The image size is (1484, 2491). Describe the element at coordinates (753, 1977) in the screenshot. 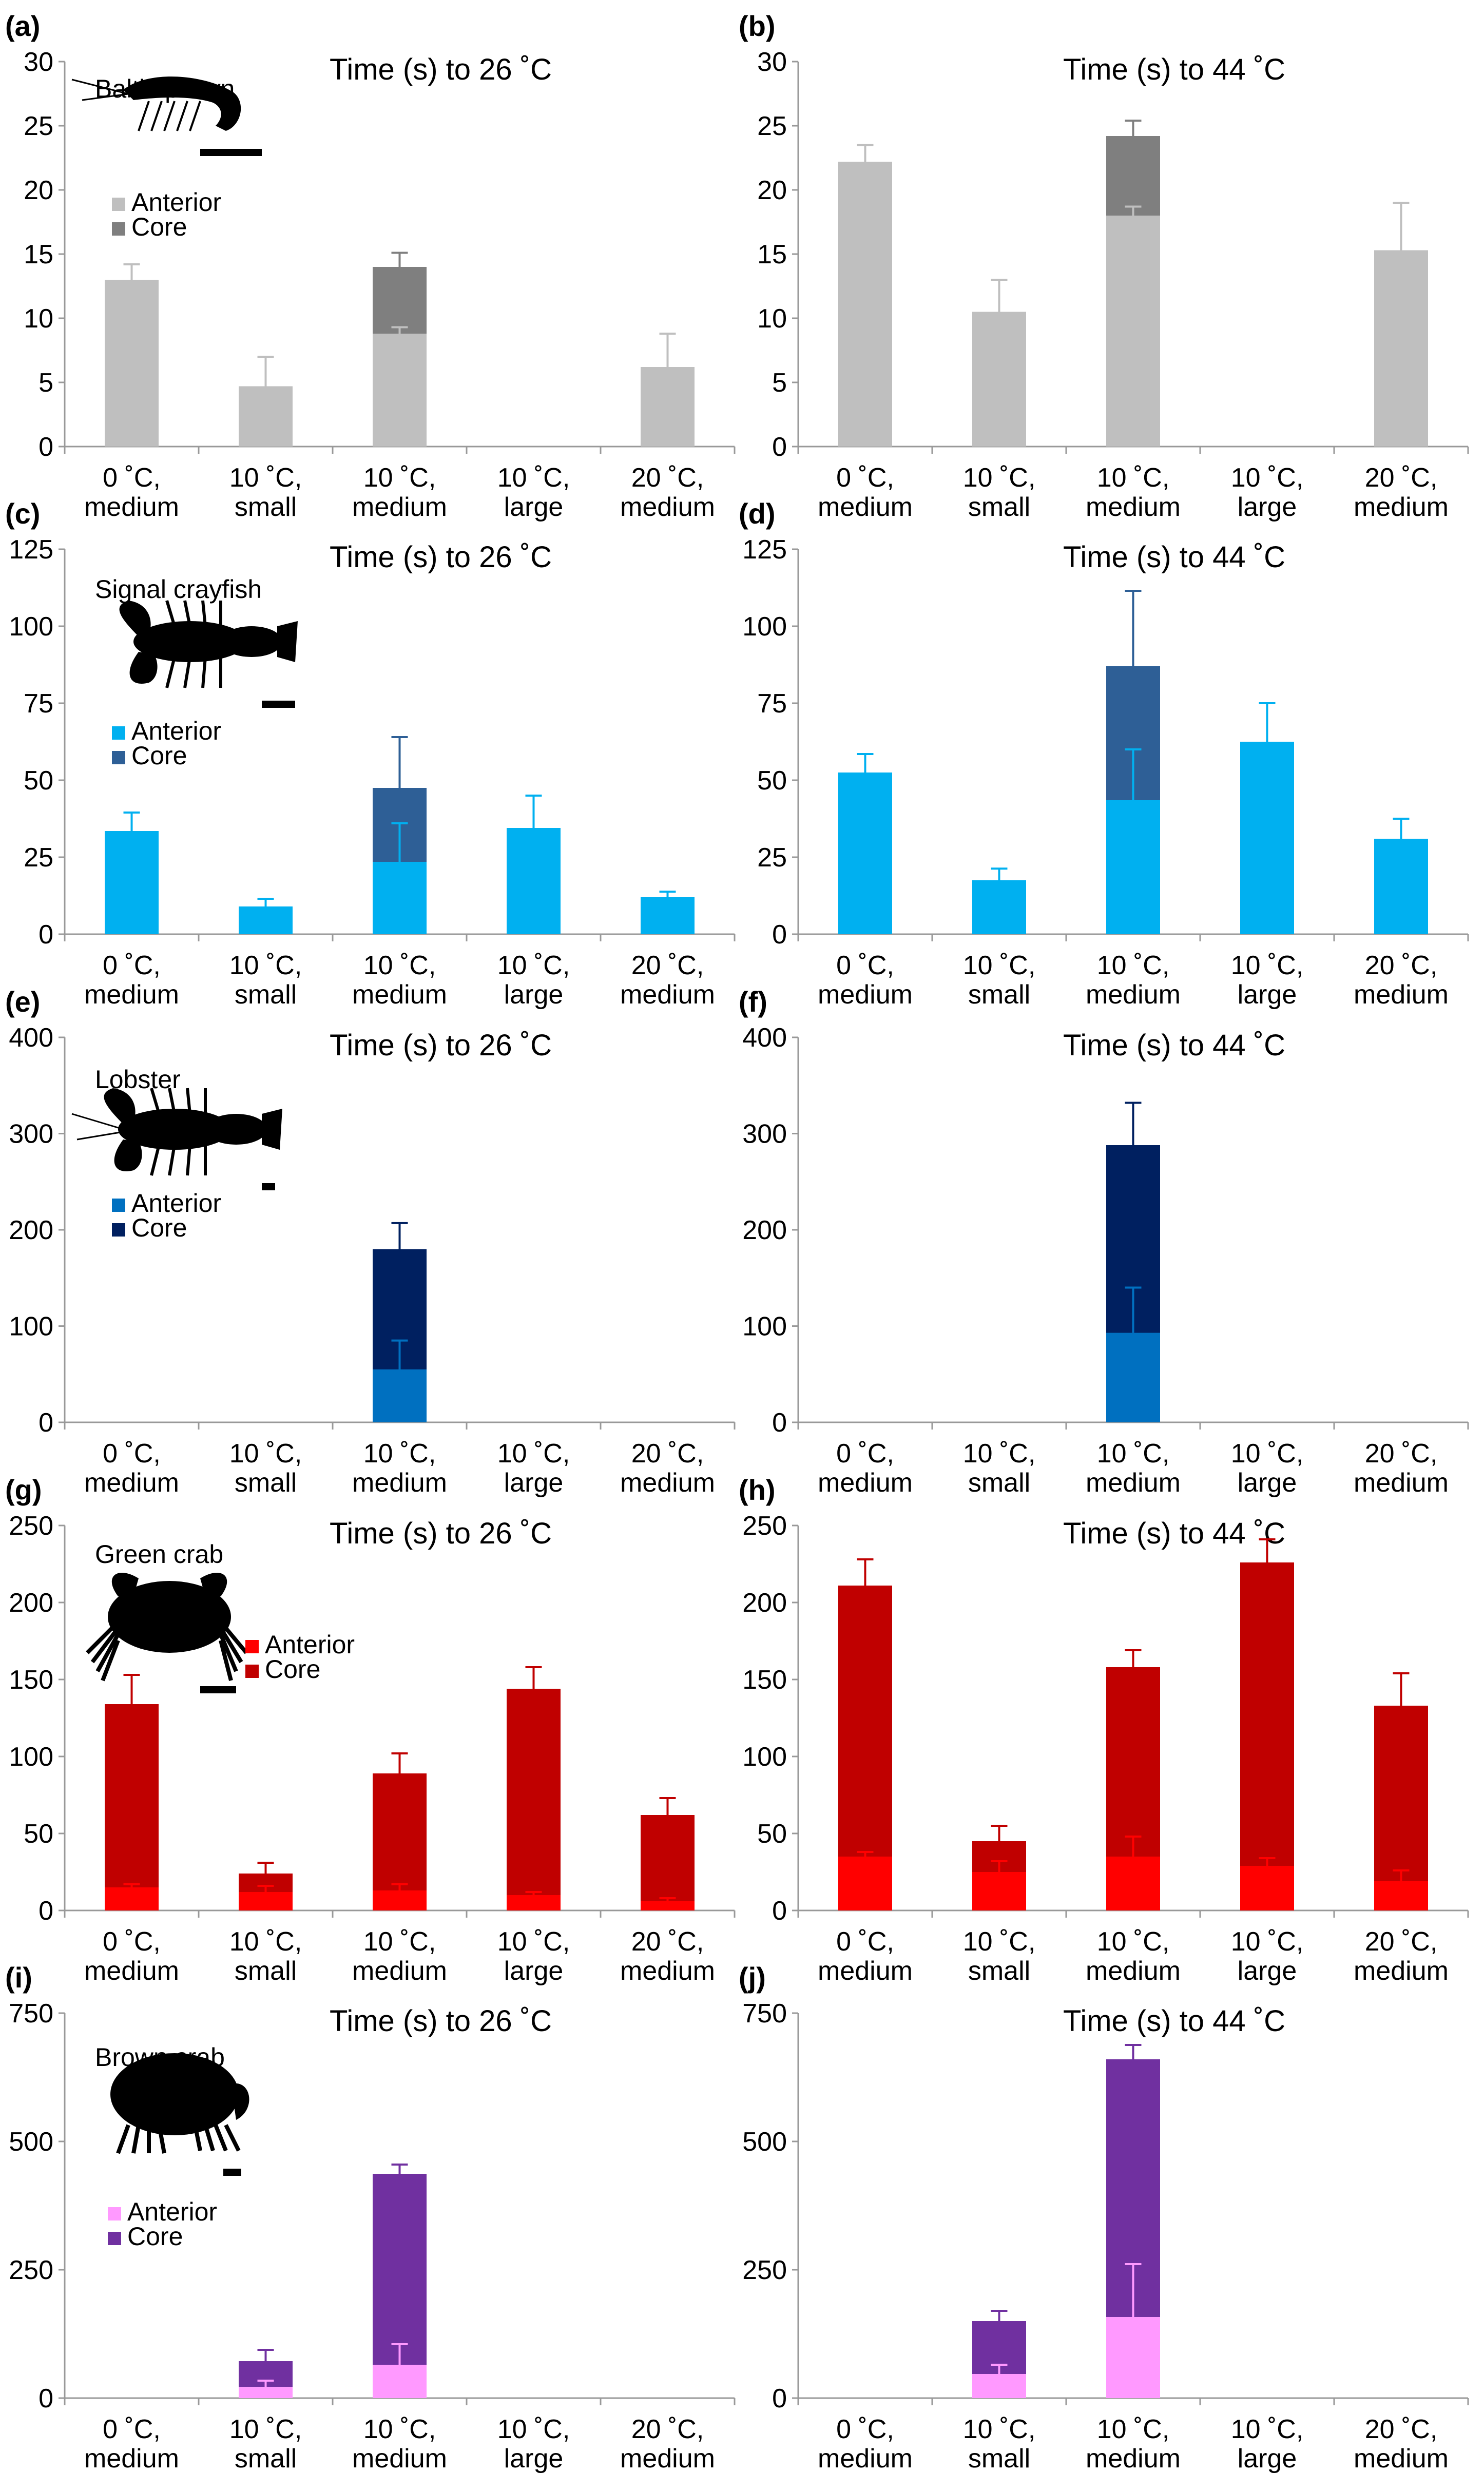

I see `panel-label: (j)` at that location.